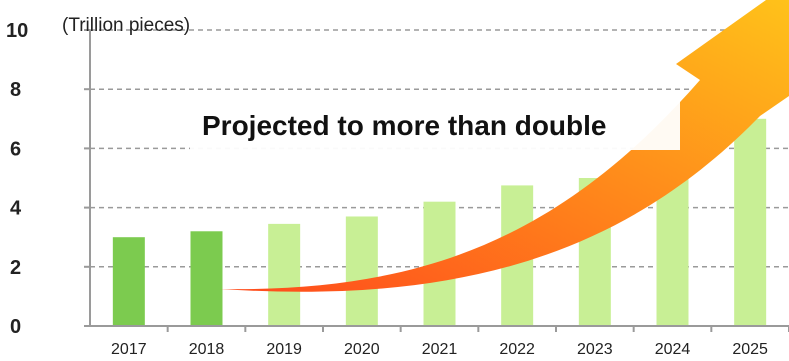 The width and height of the screenshot is (789, 361). What do you see at coordinates (15, 90) in the screenshot?
I see `y-tick-label-8: 8` at bounding box center [15, 90].